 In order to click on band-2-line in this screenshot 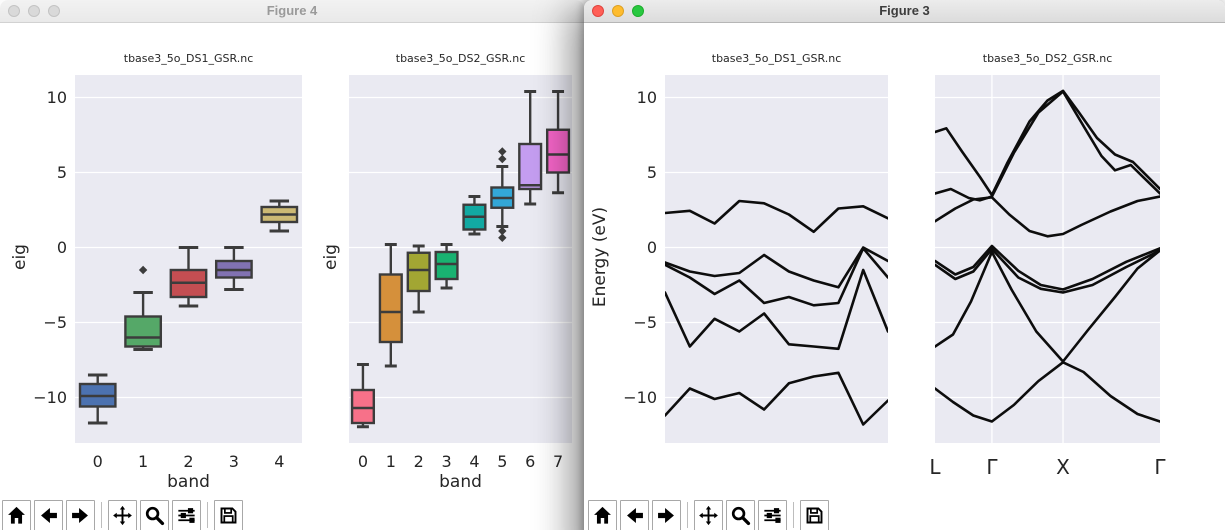, I will do `click(776, 277)`.